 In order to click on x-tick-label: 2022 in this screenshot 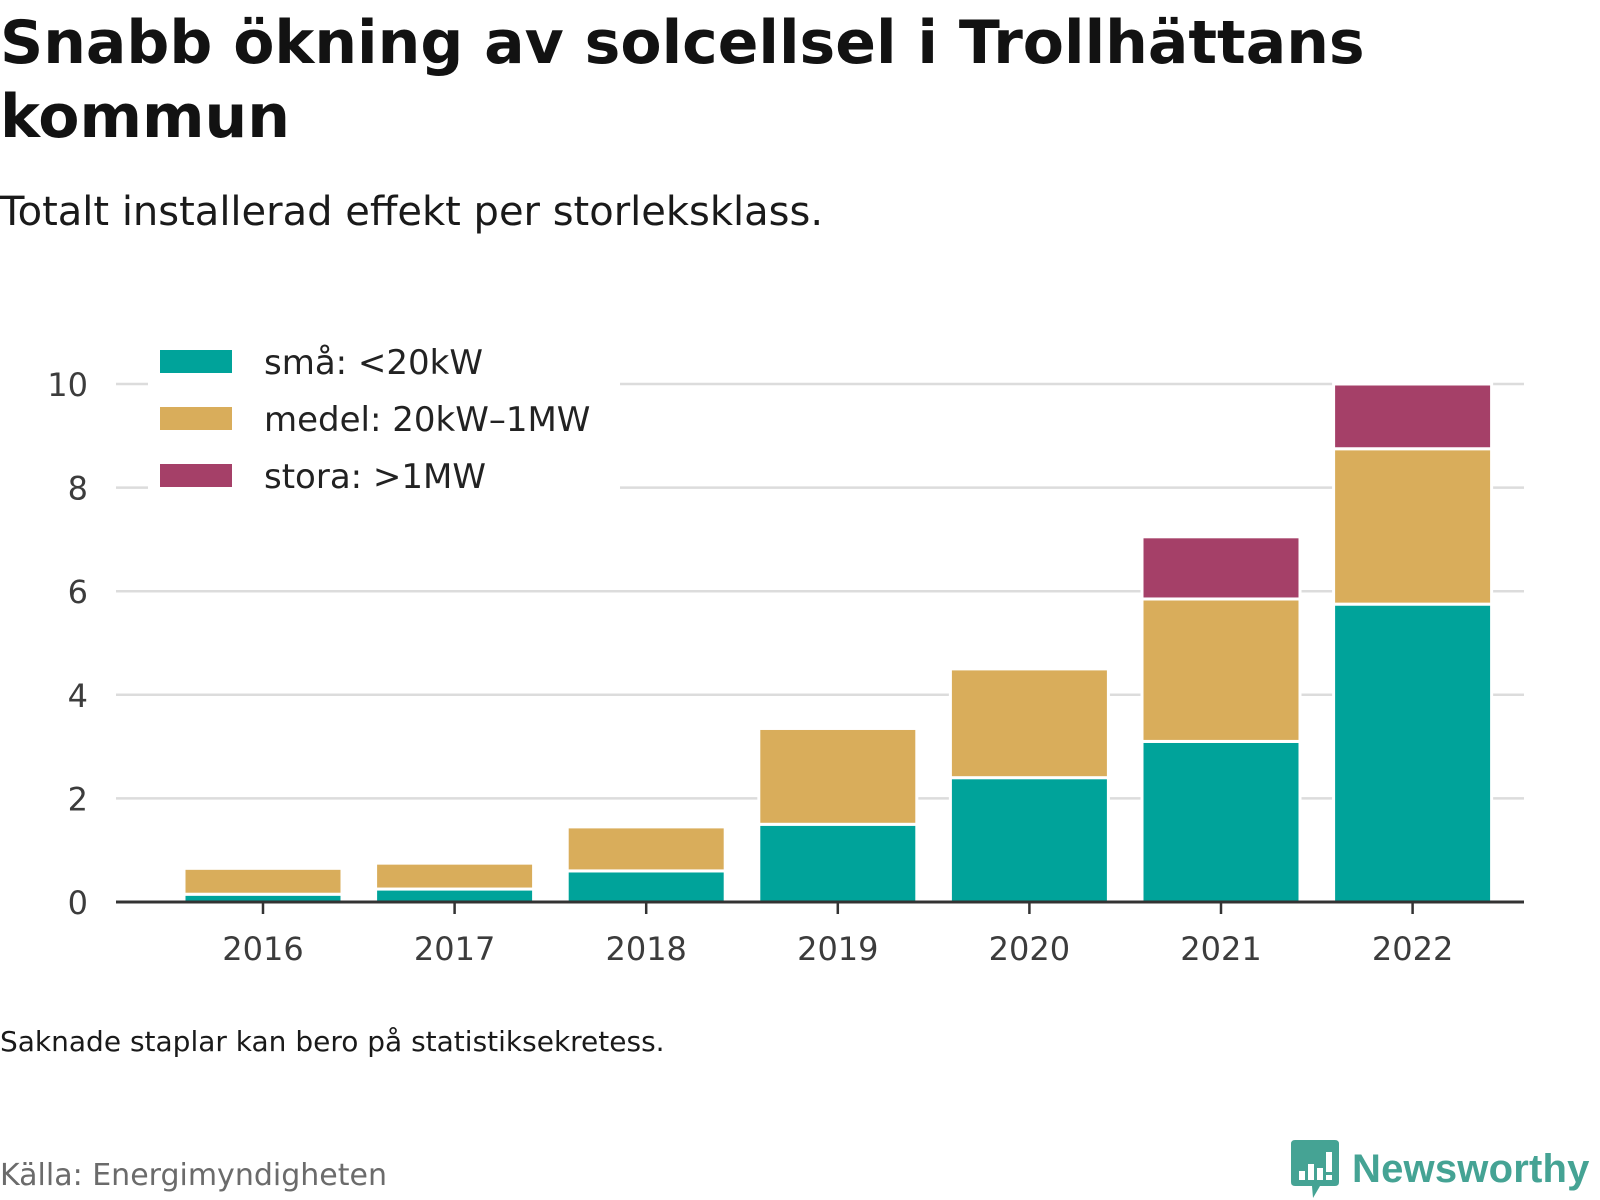, I will do `click(1412, 949)`.